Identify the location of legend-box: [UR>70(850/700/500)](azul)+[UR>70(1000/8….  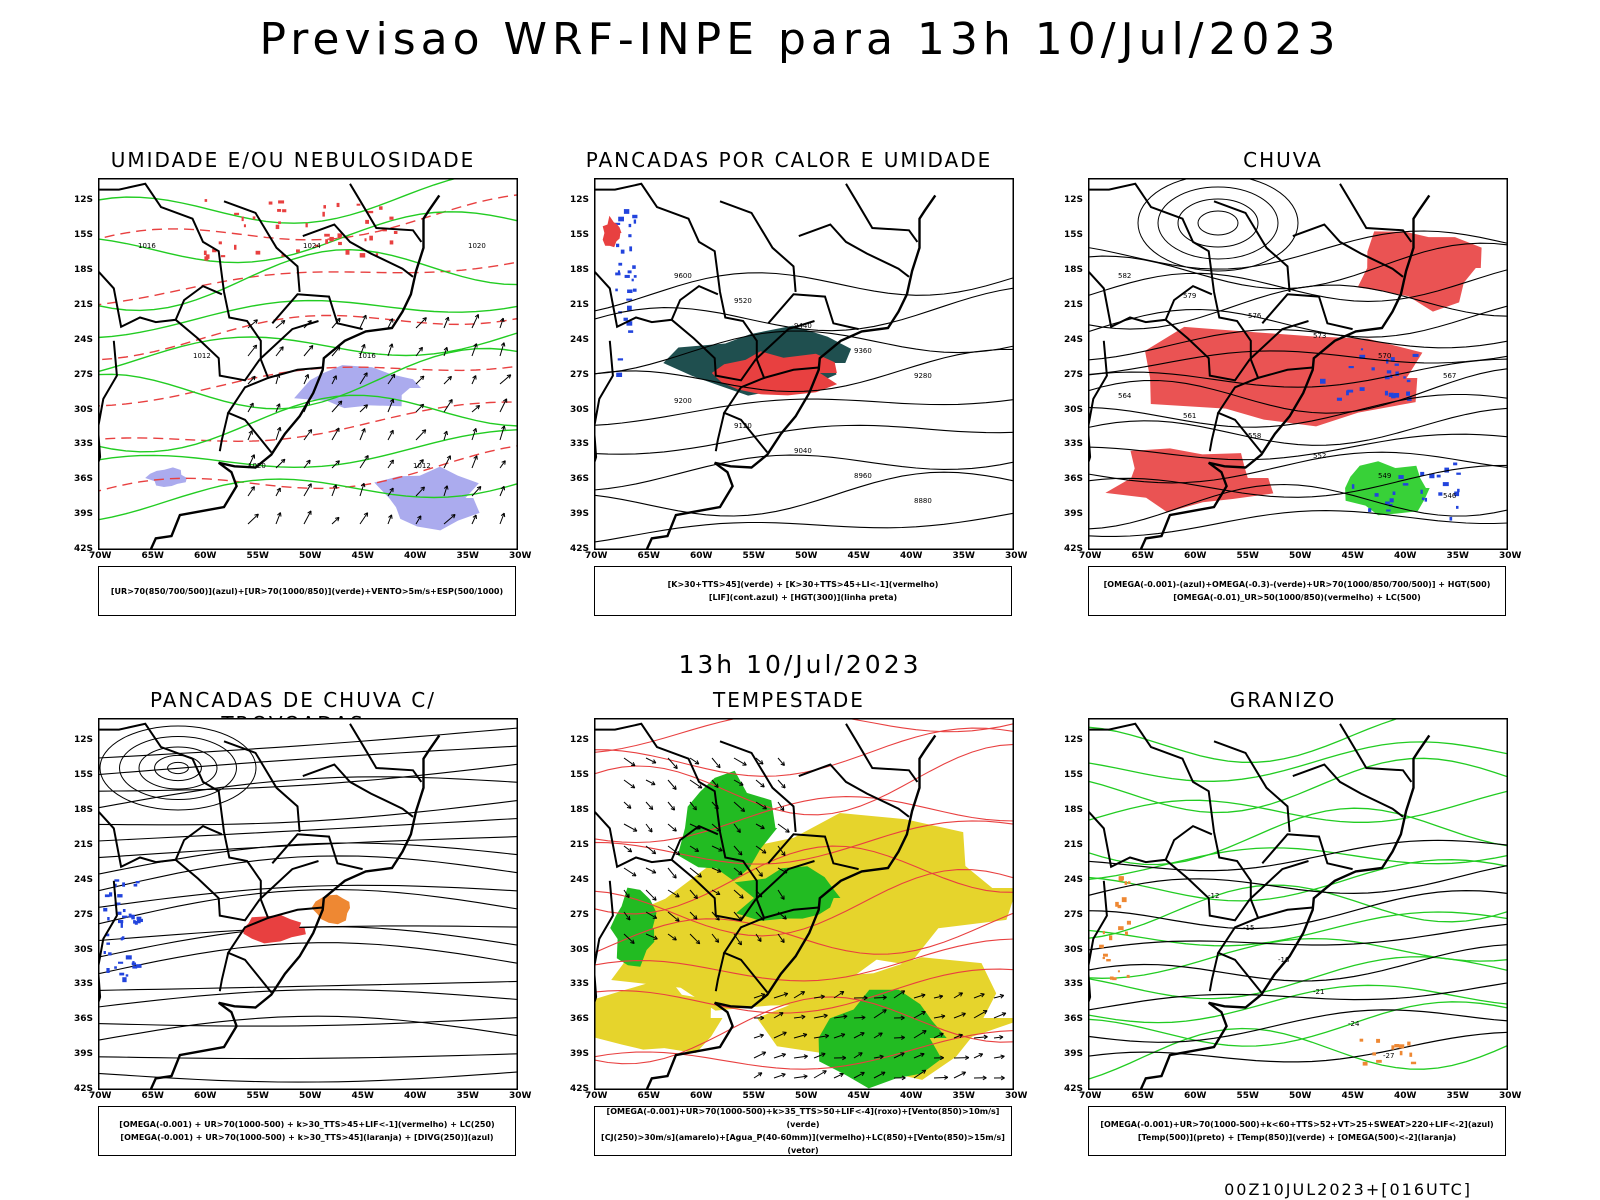
(307, 591).